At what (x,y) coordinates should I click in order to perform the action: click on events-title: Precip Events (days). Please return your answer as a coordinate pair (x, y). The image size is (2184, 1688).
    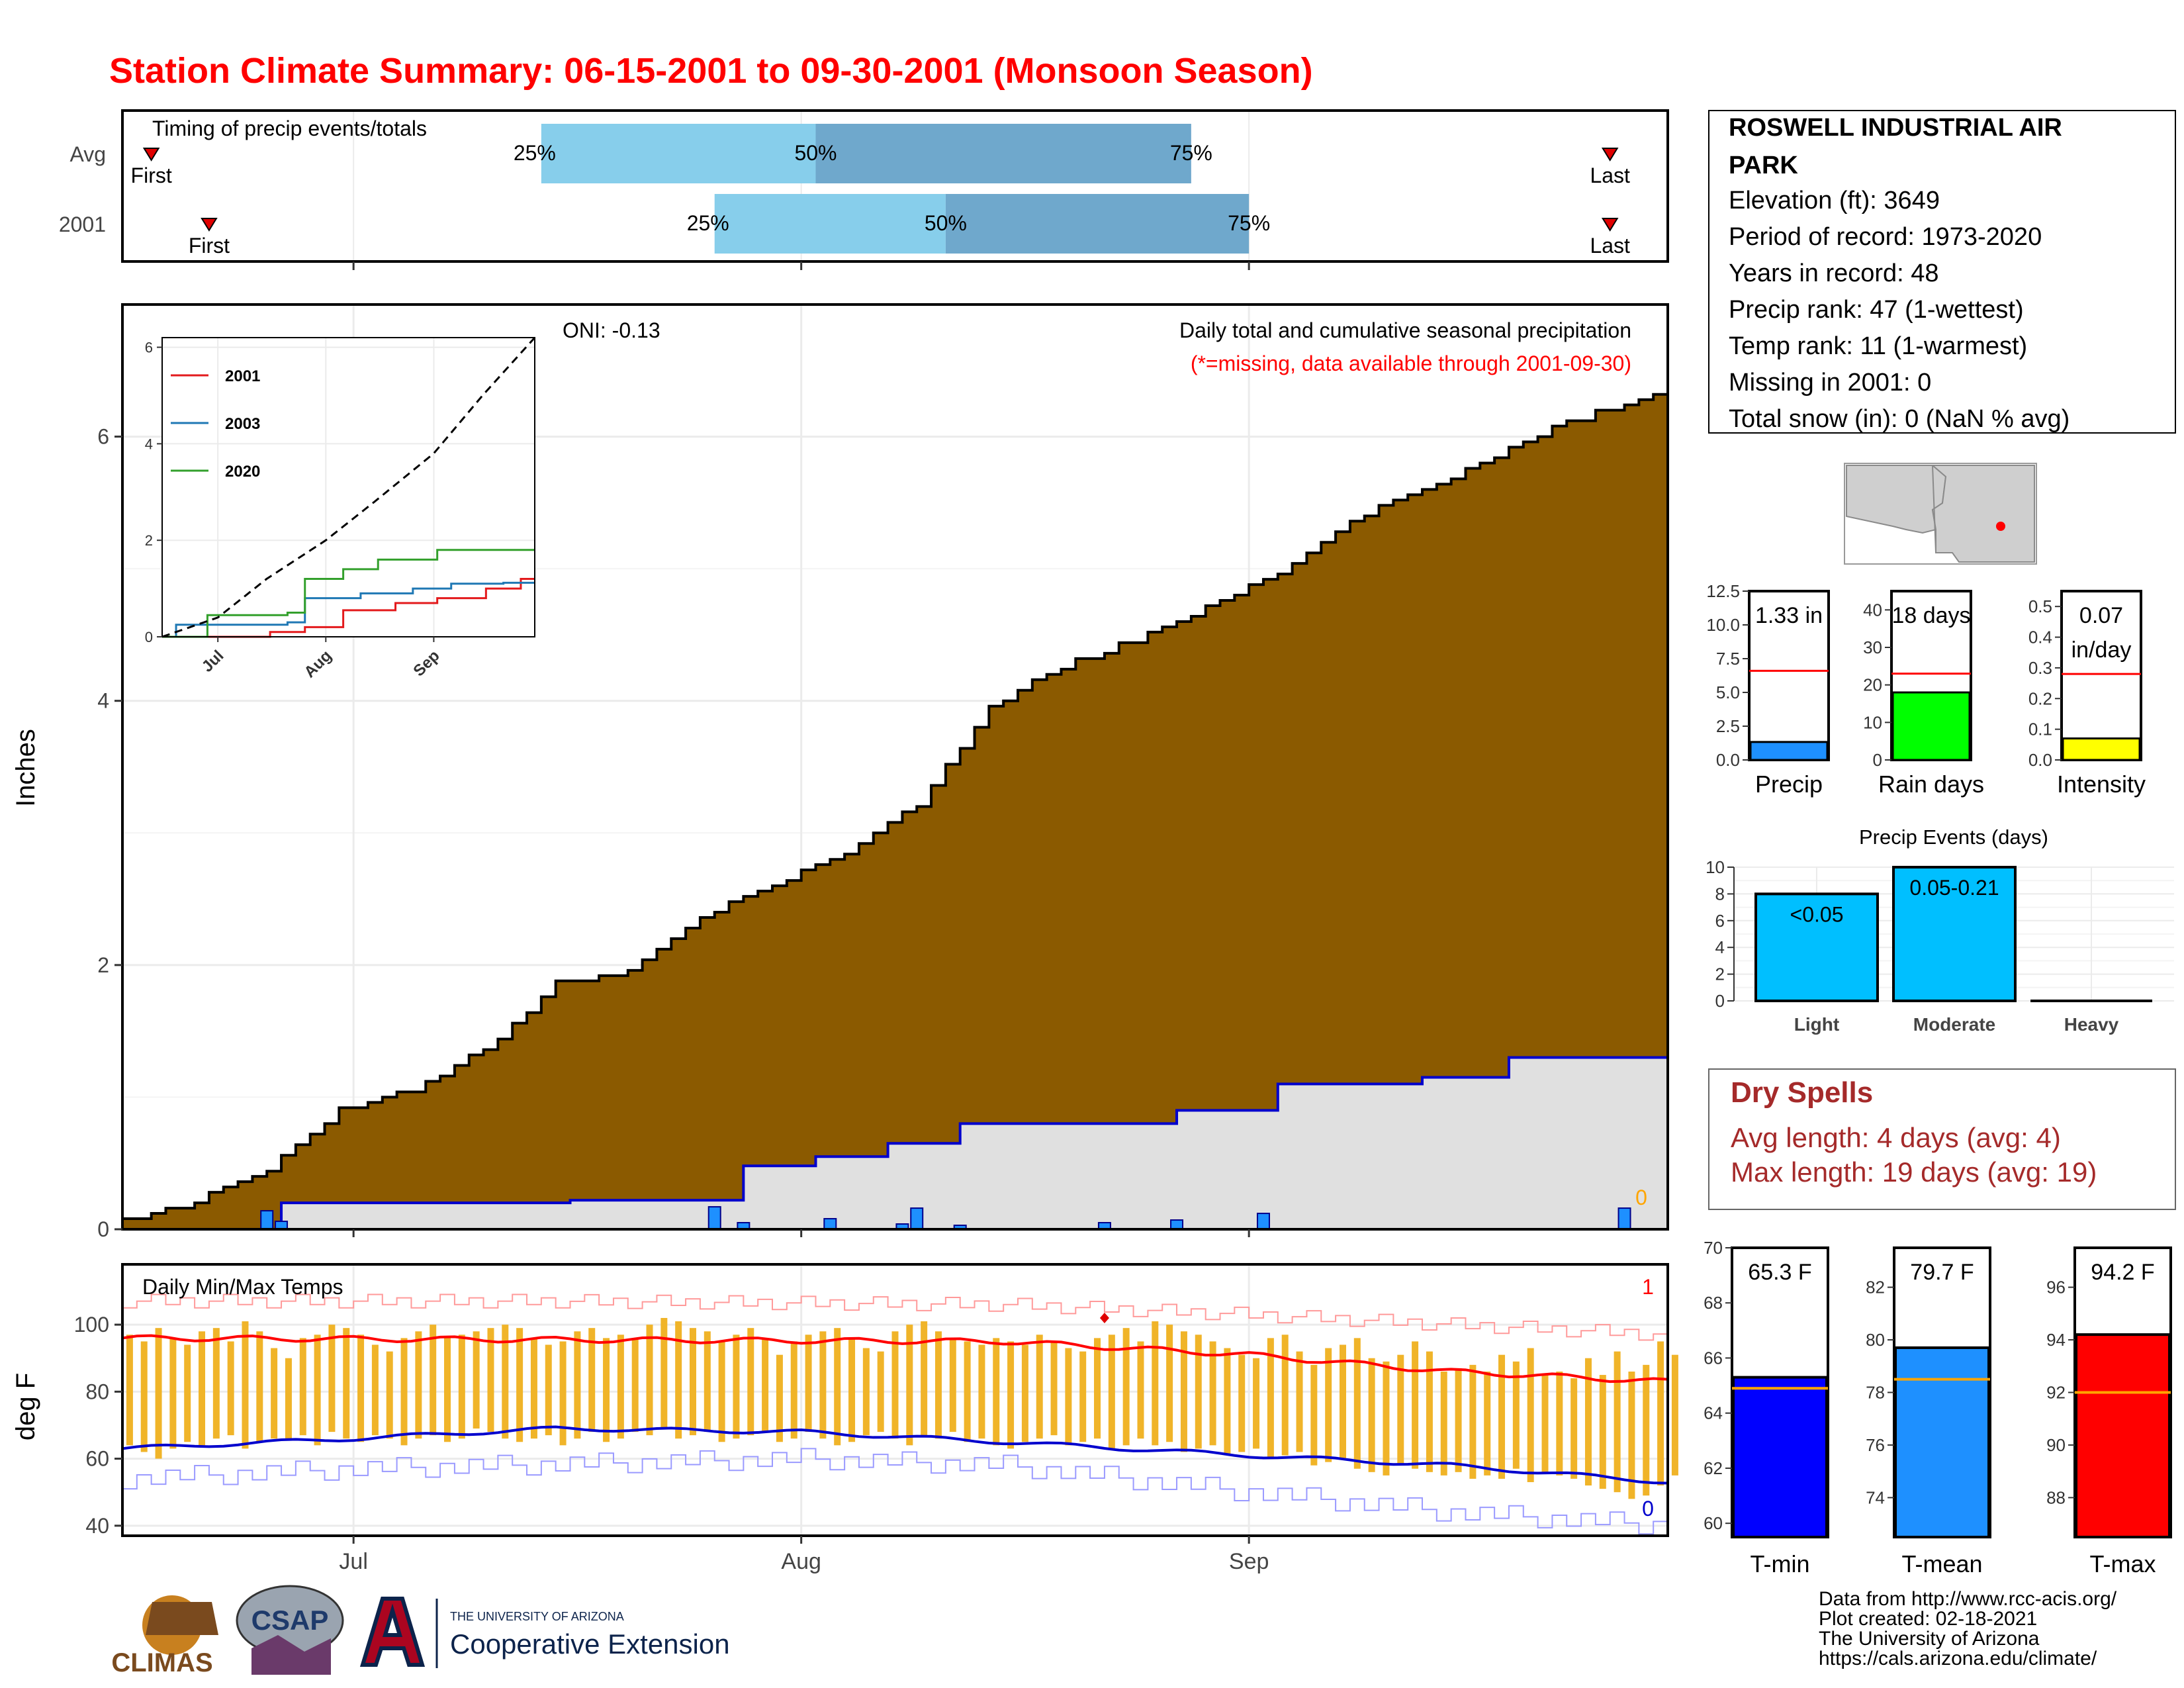
    Looking at the image, I should click on (1954, 837).